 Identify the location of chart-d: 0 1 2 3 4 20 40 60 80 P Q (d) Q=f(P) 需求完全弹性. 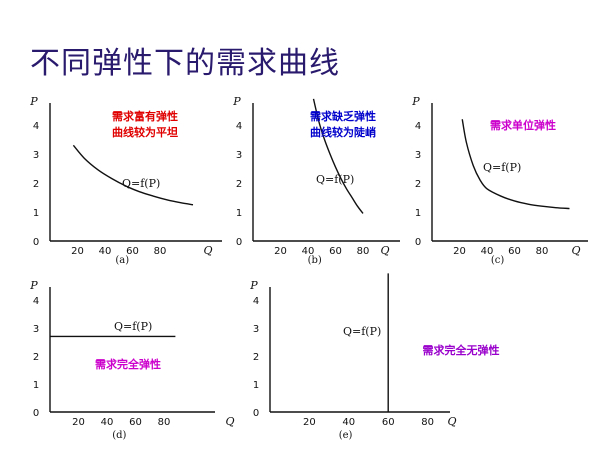
(131, 360).